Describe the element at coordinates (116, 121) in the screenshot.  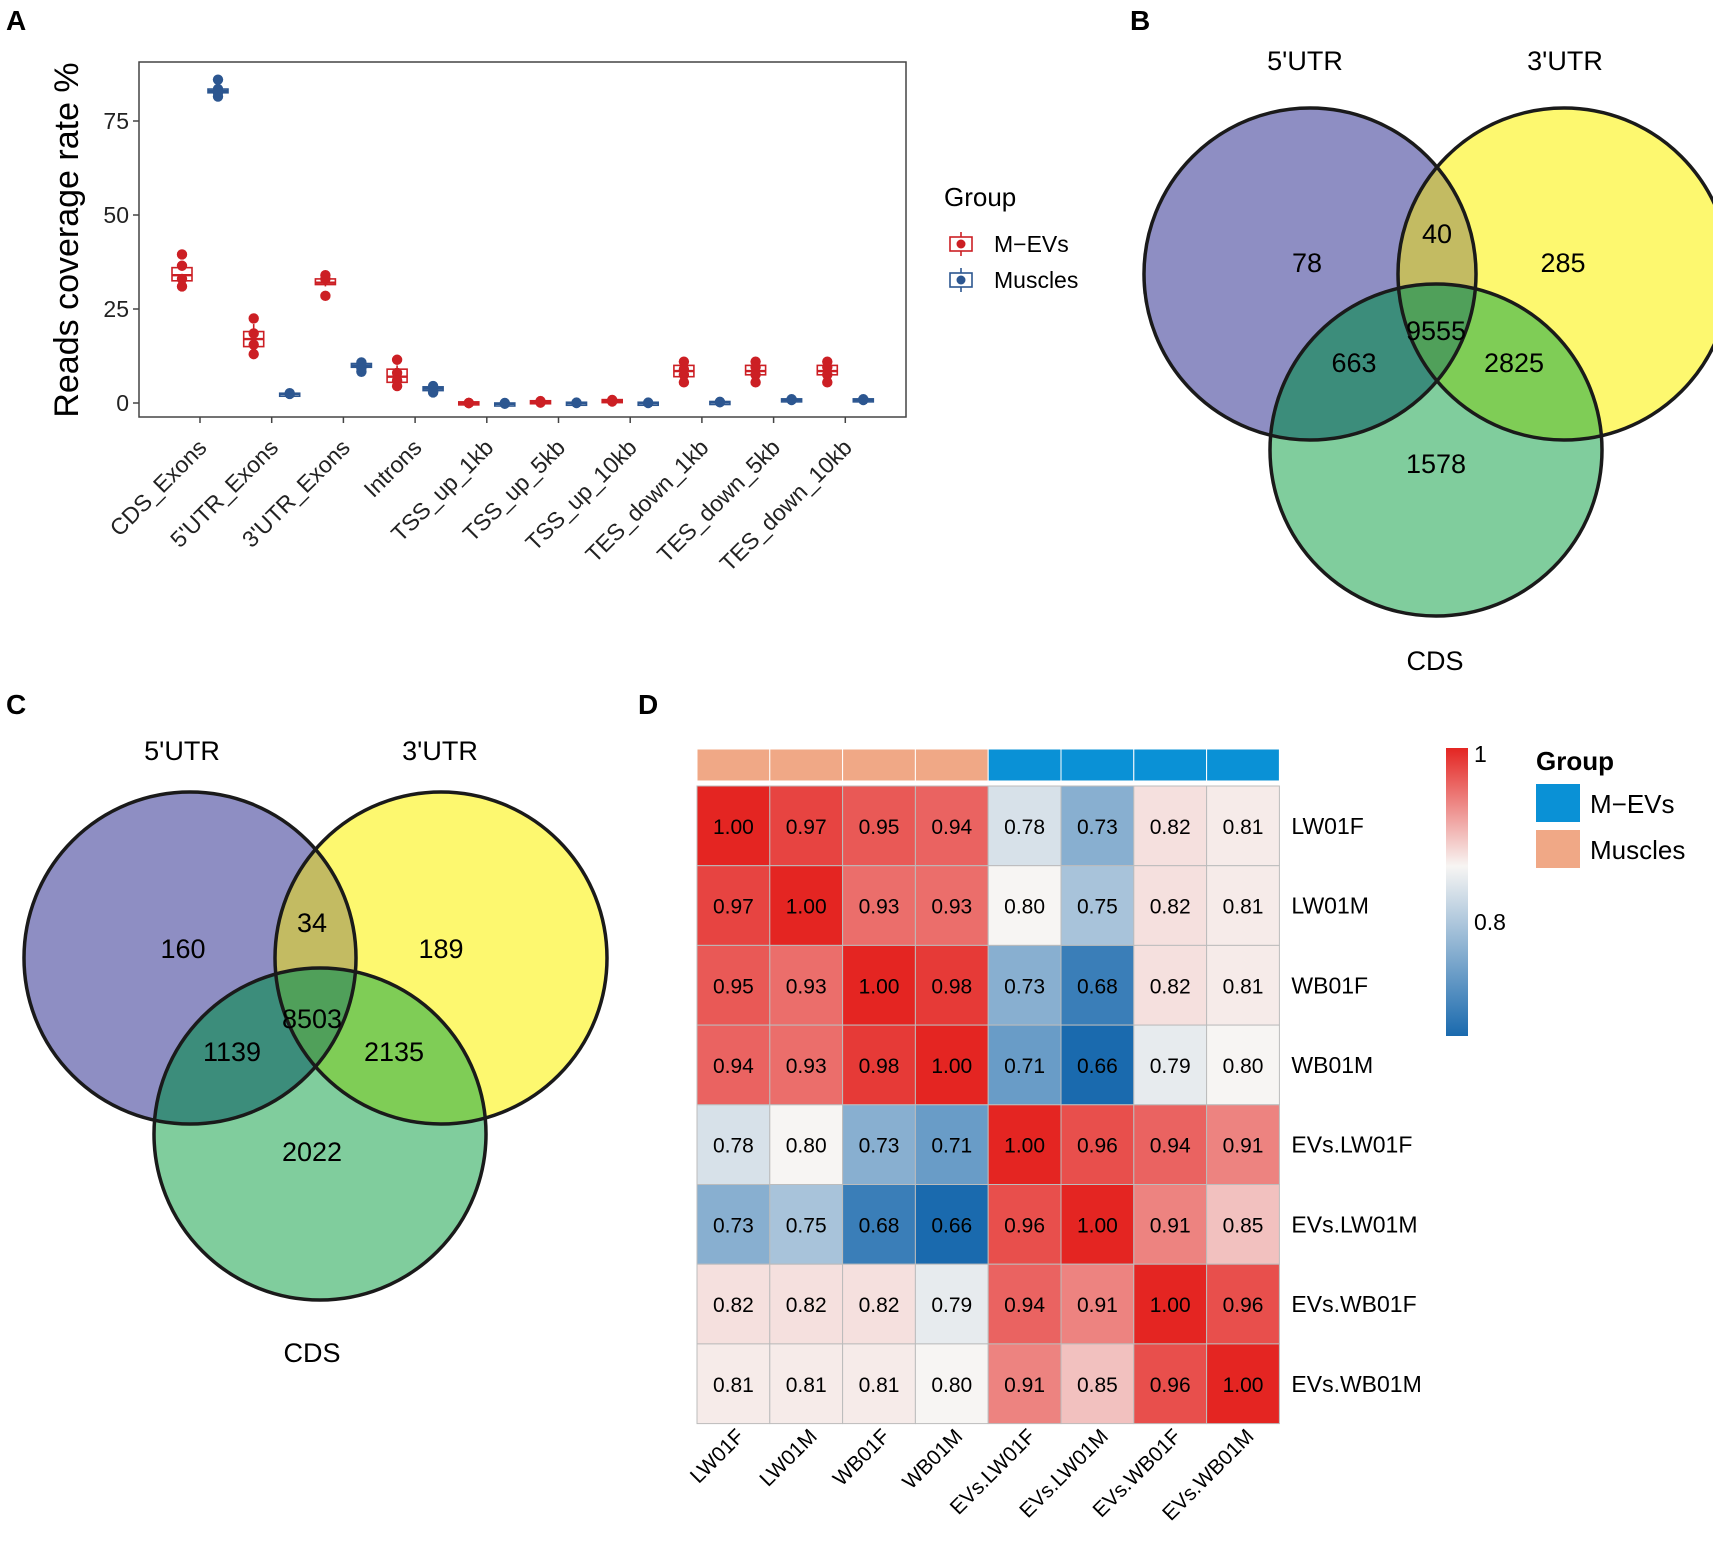
I see `y-tick-label: 75` at that location.